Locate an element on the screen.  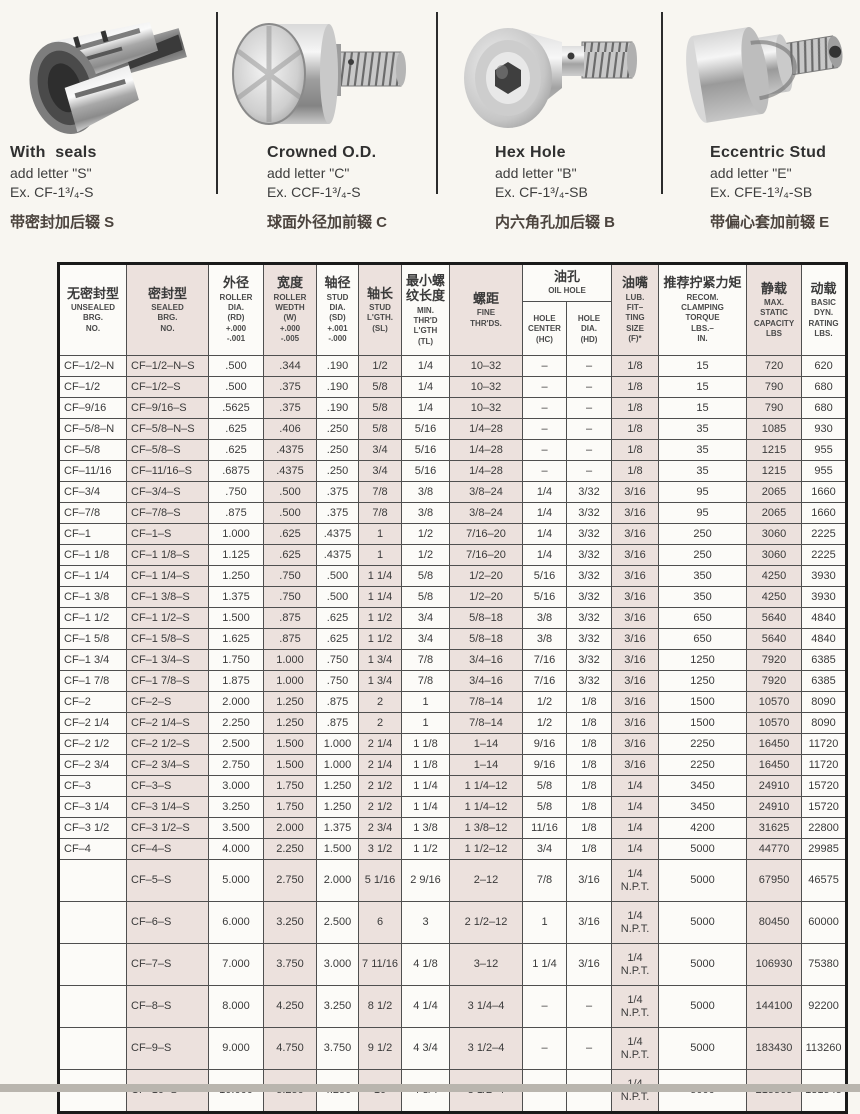
table-cell: 2 1/4 is located at coordinates (380, 765).